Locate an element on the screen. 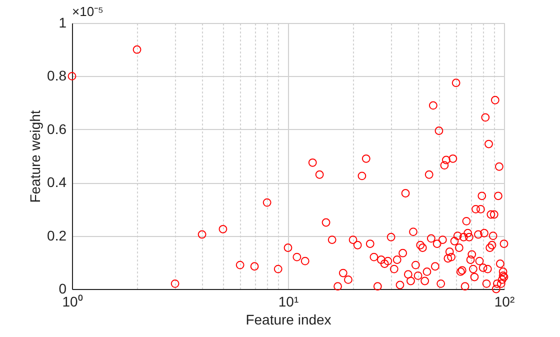  y-tick-label: 0.2 is located at coordinates (57, 235).